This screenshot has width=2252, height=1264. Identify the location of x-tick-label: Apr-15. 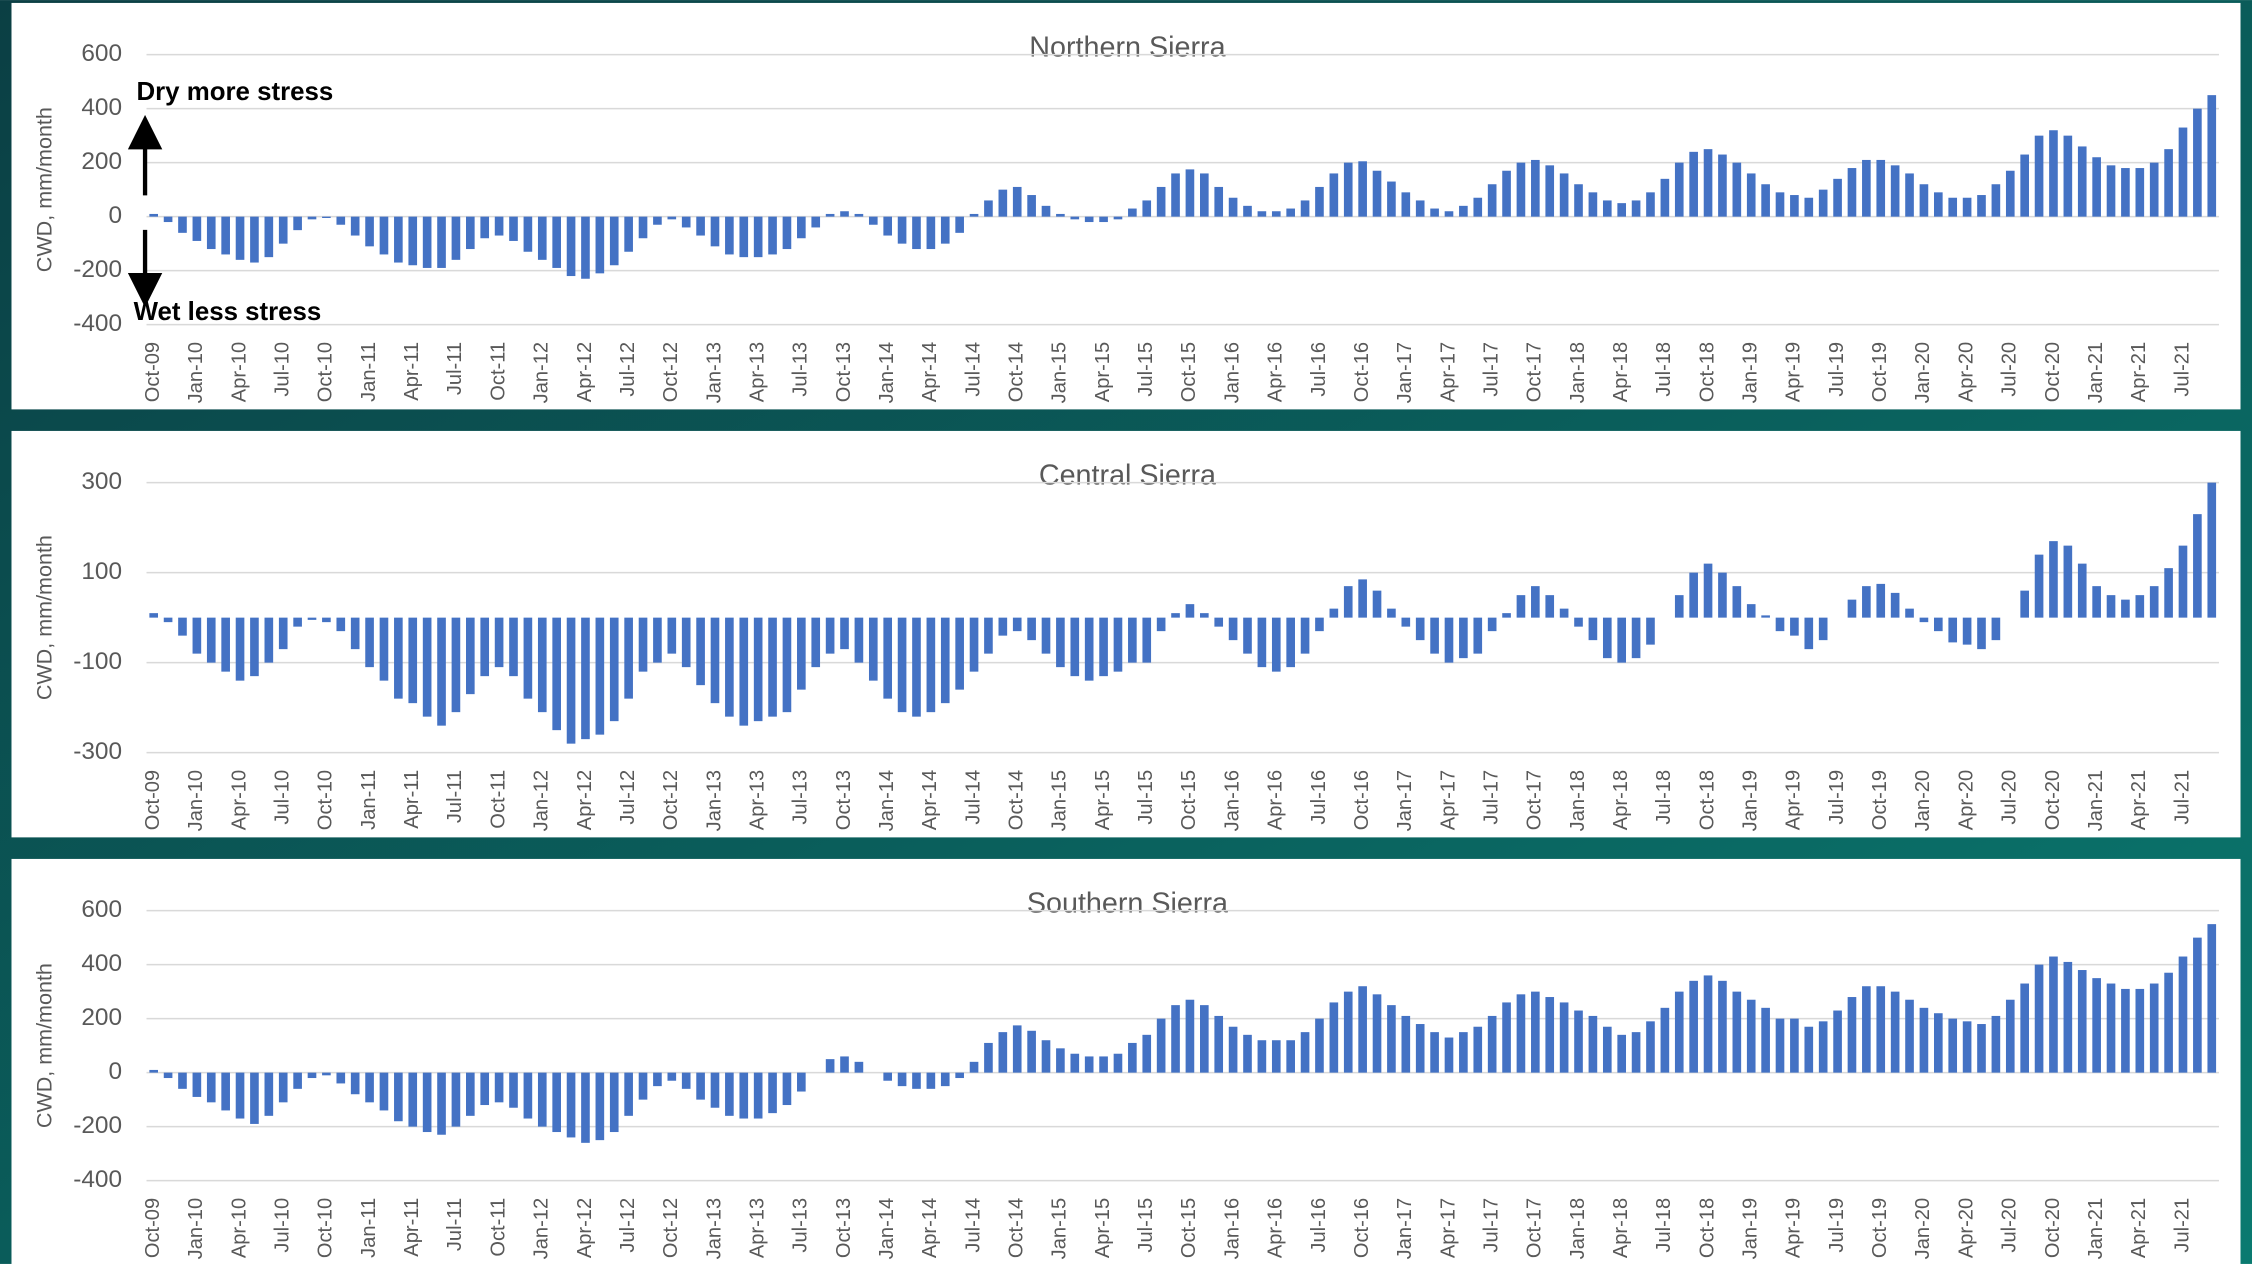
(1103, 372).